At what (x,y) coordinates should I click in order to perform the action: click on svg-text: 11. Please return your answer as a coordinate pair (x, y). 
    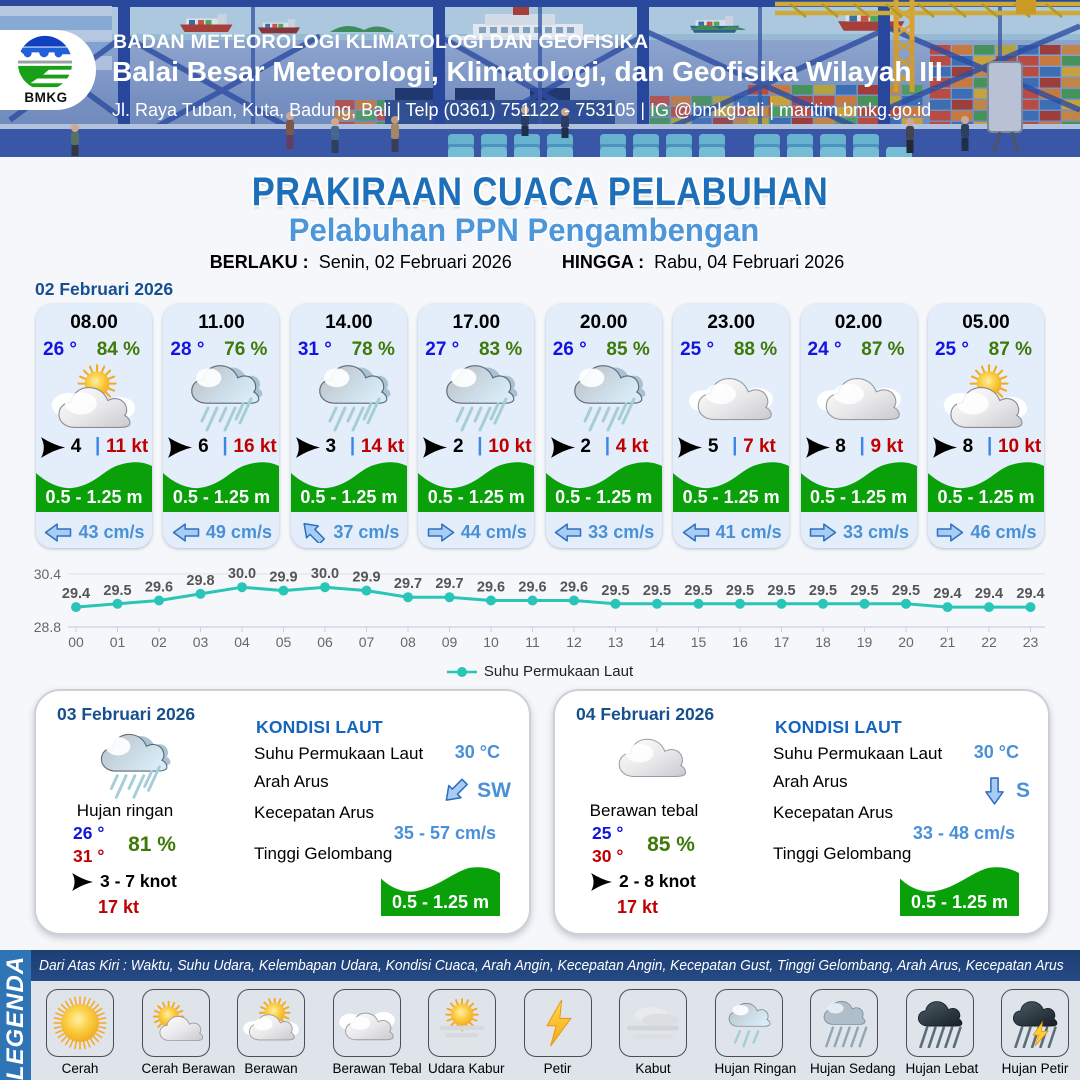
    Looking at the image, I should click on (532, 642).